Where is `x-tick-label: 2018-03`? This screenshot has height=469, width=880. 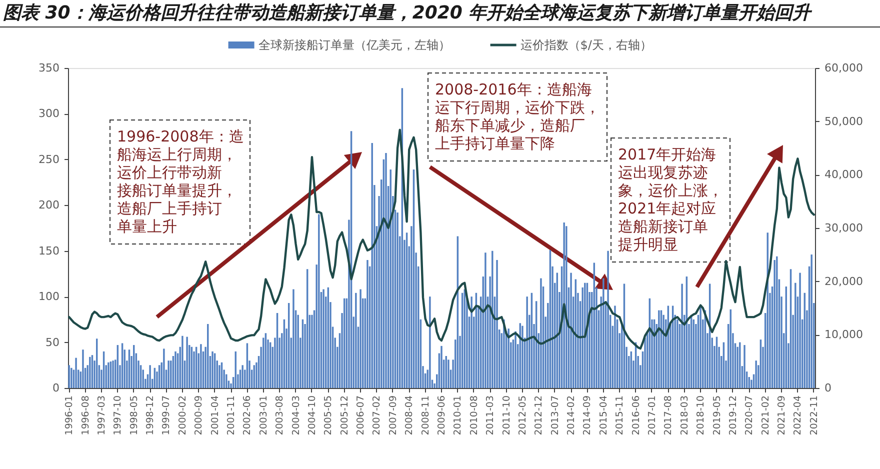
x-tick-label: 2018-03 is located at coordinates (684, 416).